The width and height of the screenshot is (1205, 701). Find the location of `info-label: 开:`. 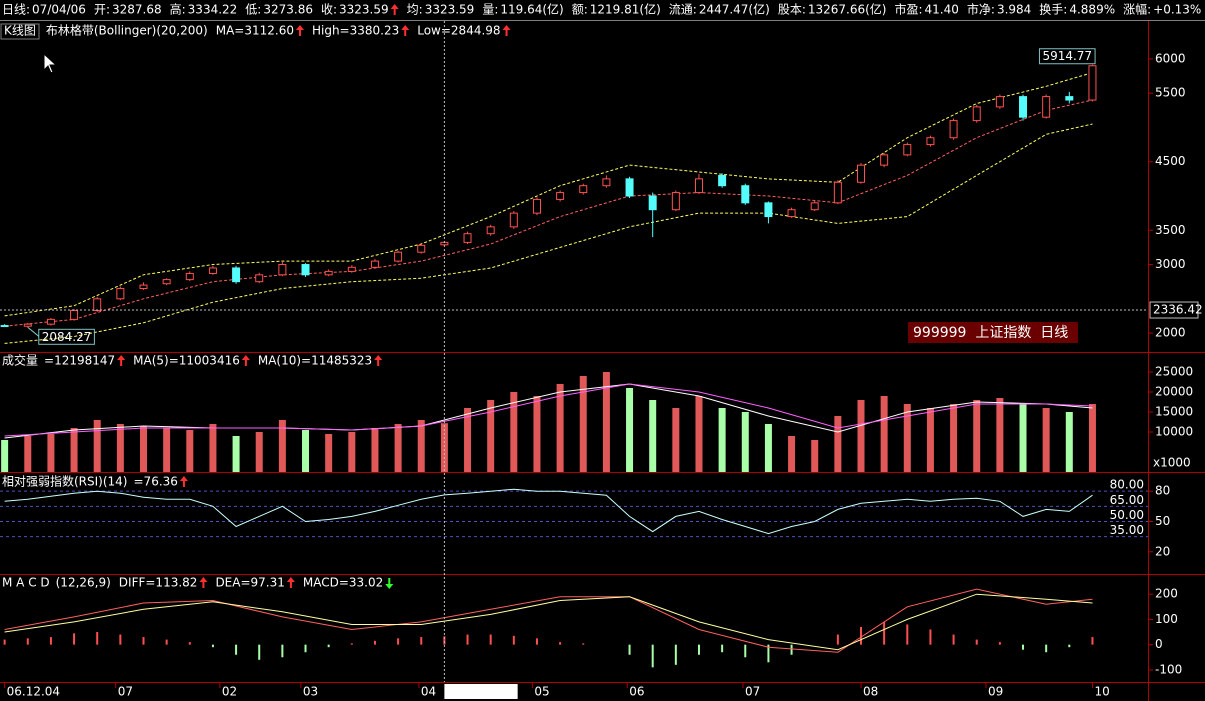

info-label: 开: is located at coordinates (102, 10).